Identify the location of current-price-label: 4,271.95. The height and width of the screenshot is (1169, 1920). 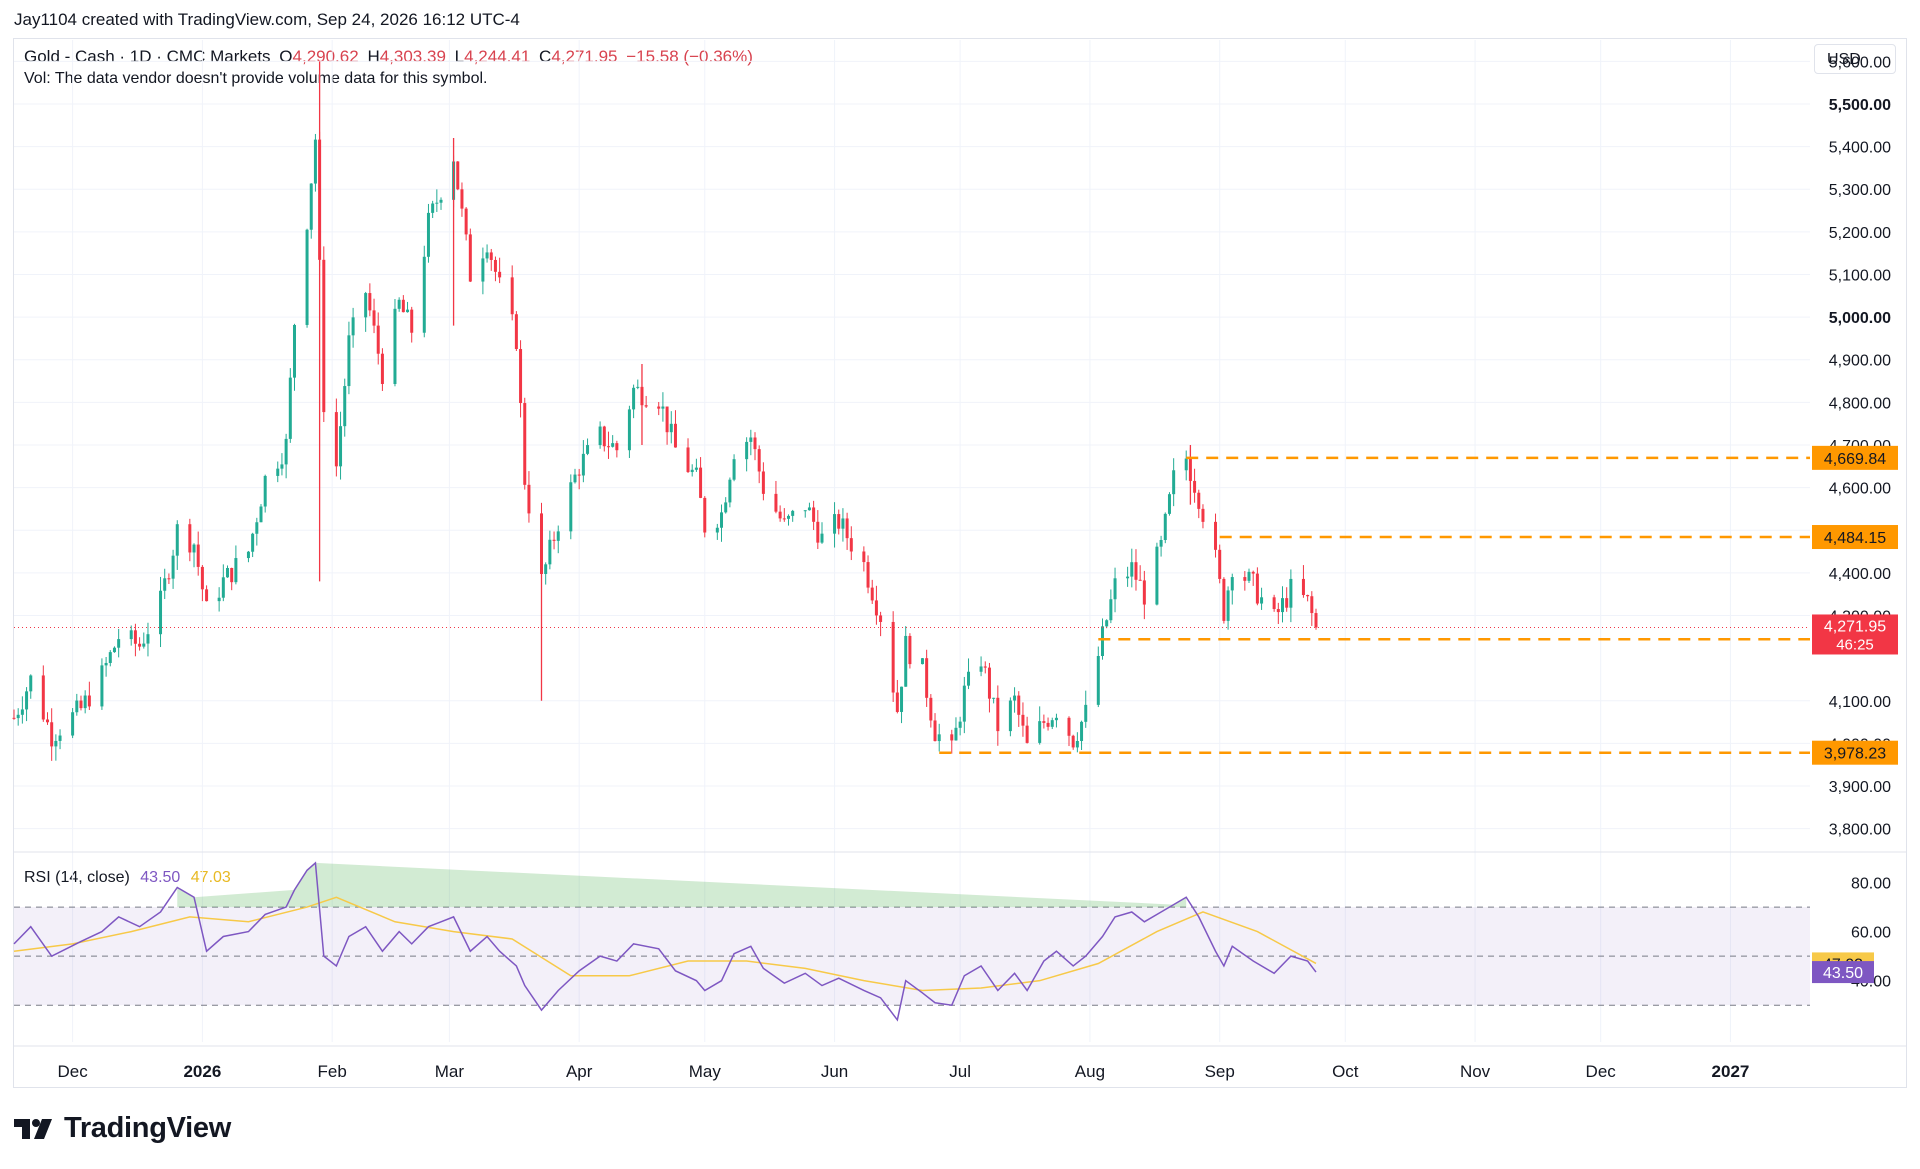
(1855, 626).